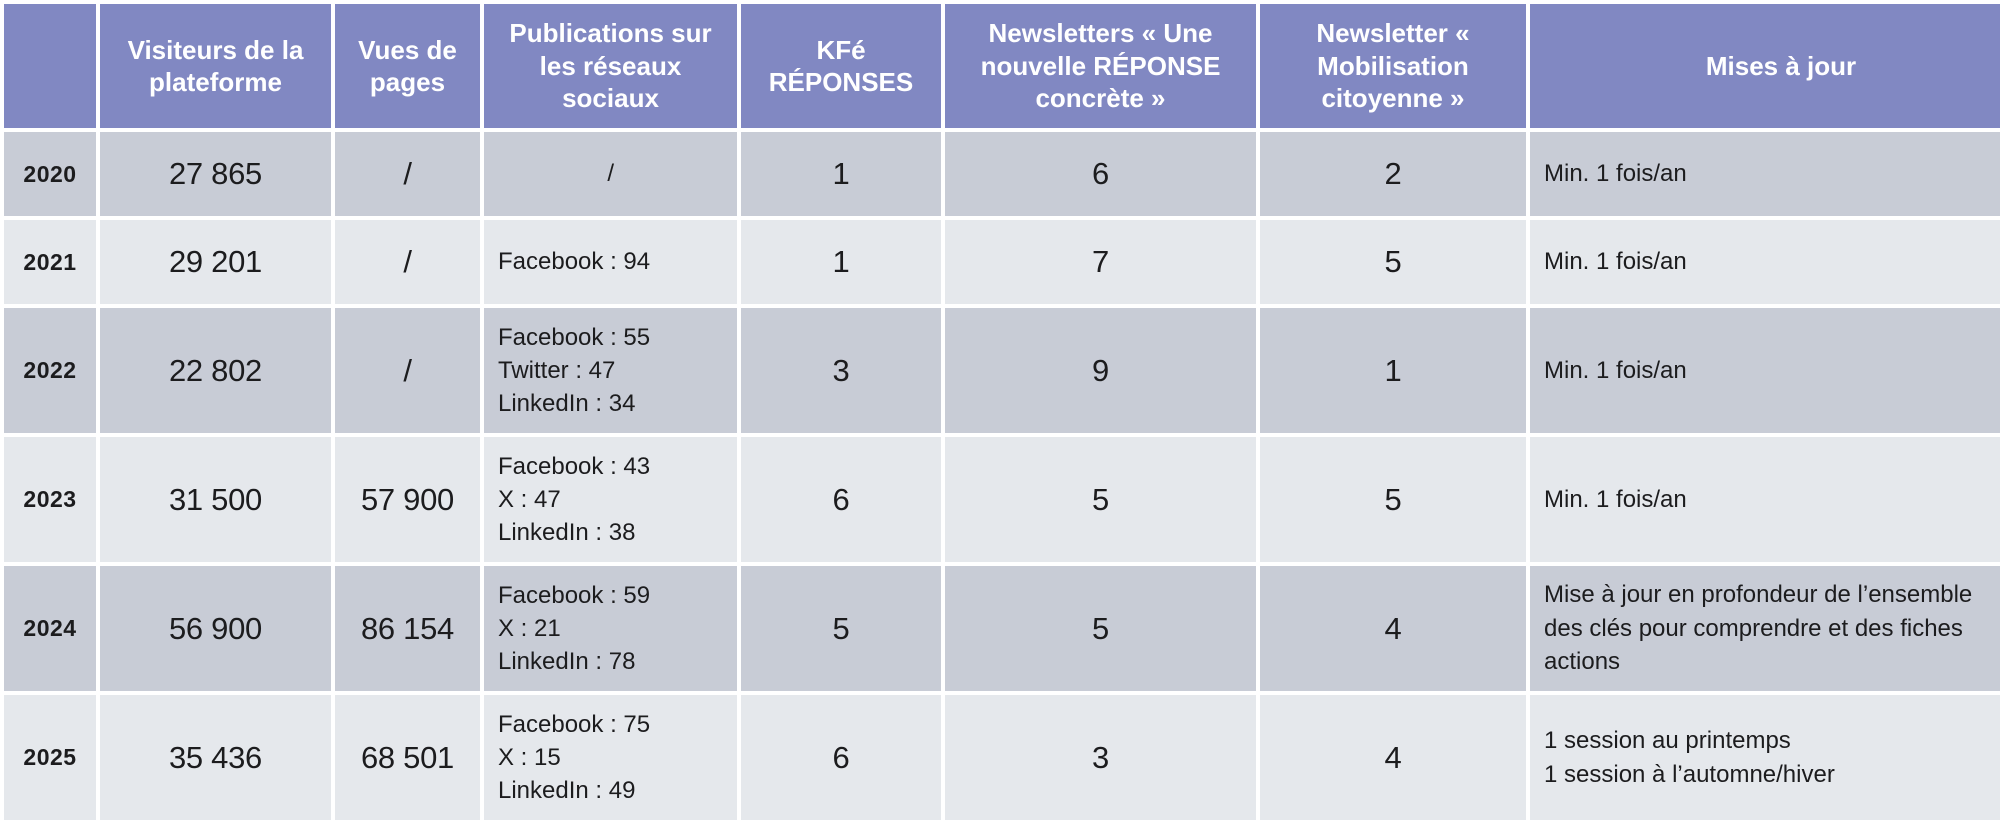 This screenshot has height=824, width=2000. What do you see at coordinates (1393, 174) in the screenshot?
I see `cell-newsletter-mobilisation: 2` at bounding box center [1393, 174].